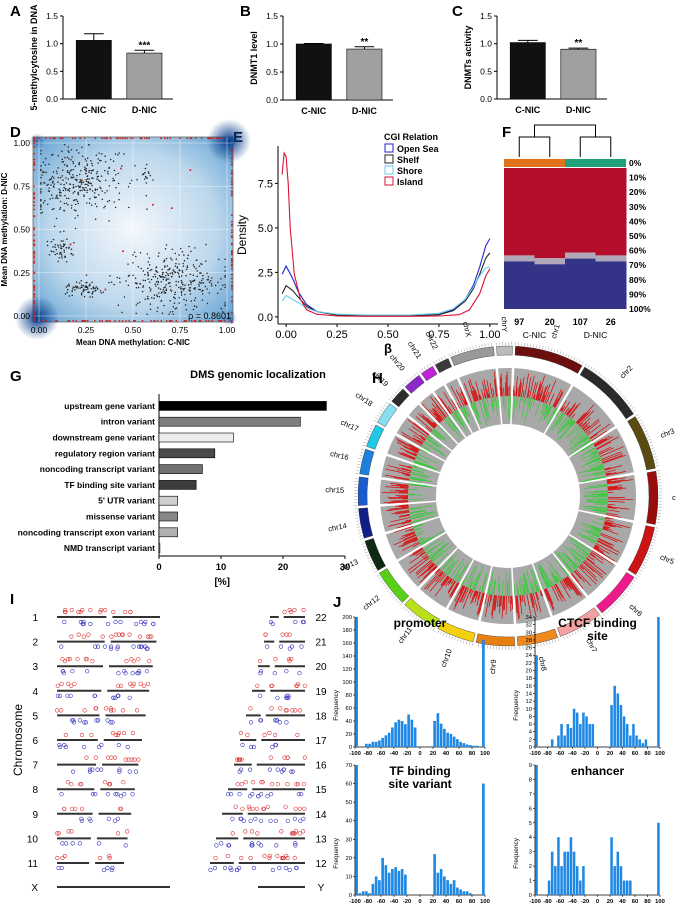  What do you see at coordinates (535, 754) in the screenshot?
I see `x-tick-label: -100` at bounding box center [535, 754].